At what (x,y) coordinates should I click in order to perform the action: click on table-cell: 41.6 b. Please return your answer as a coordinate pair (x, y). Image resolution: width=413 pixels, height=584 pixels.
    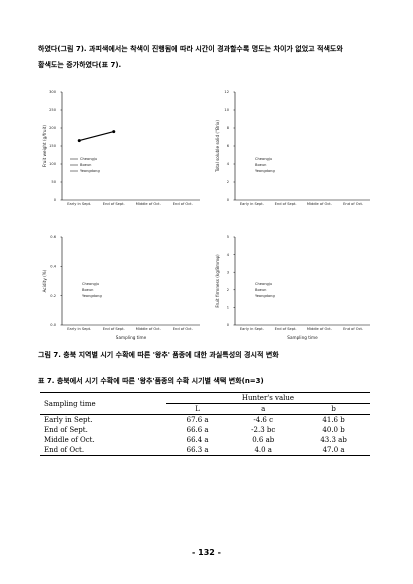
    Looking at the image, I should click on (333, 420).